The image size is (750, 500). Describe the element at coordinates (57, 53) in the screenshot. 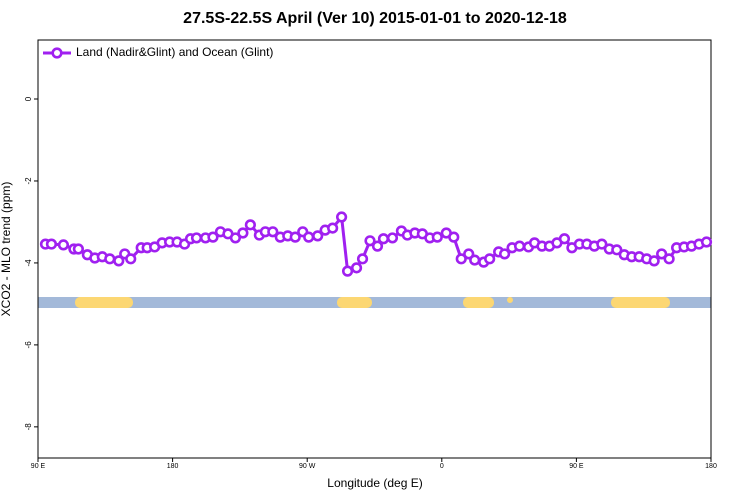

I see `legend-marker` at that location.